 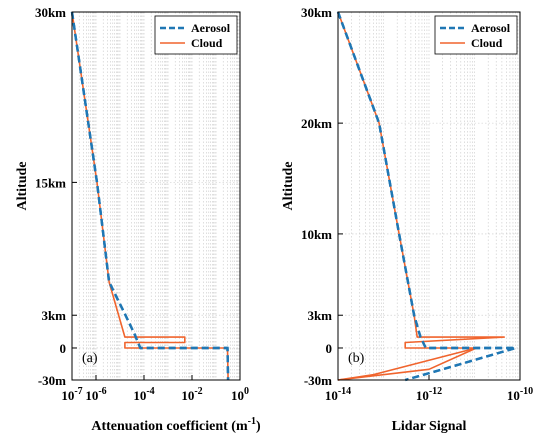 What do you see at coordinates (90, 358) in the screenshot?
I see `panel-tag: (a)` at bounding box center [90, 358].